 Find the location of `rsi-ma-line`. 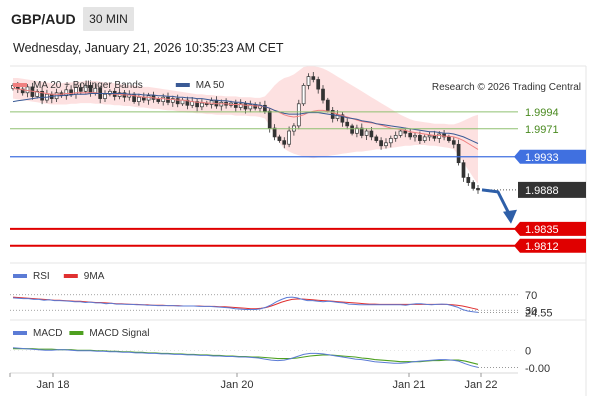

rsi-ma-line is located at coordinates (245, 303).